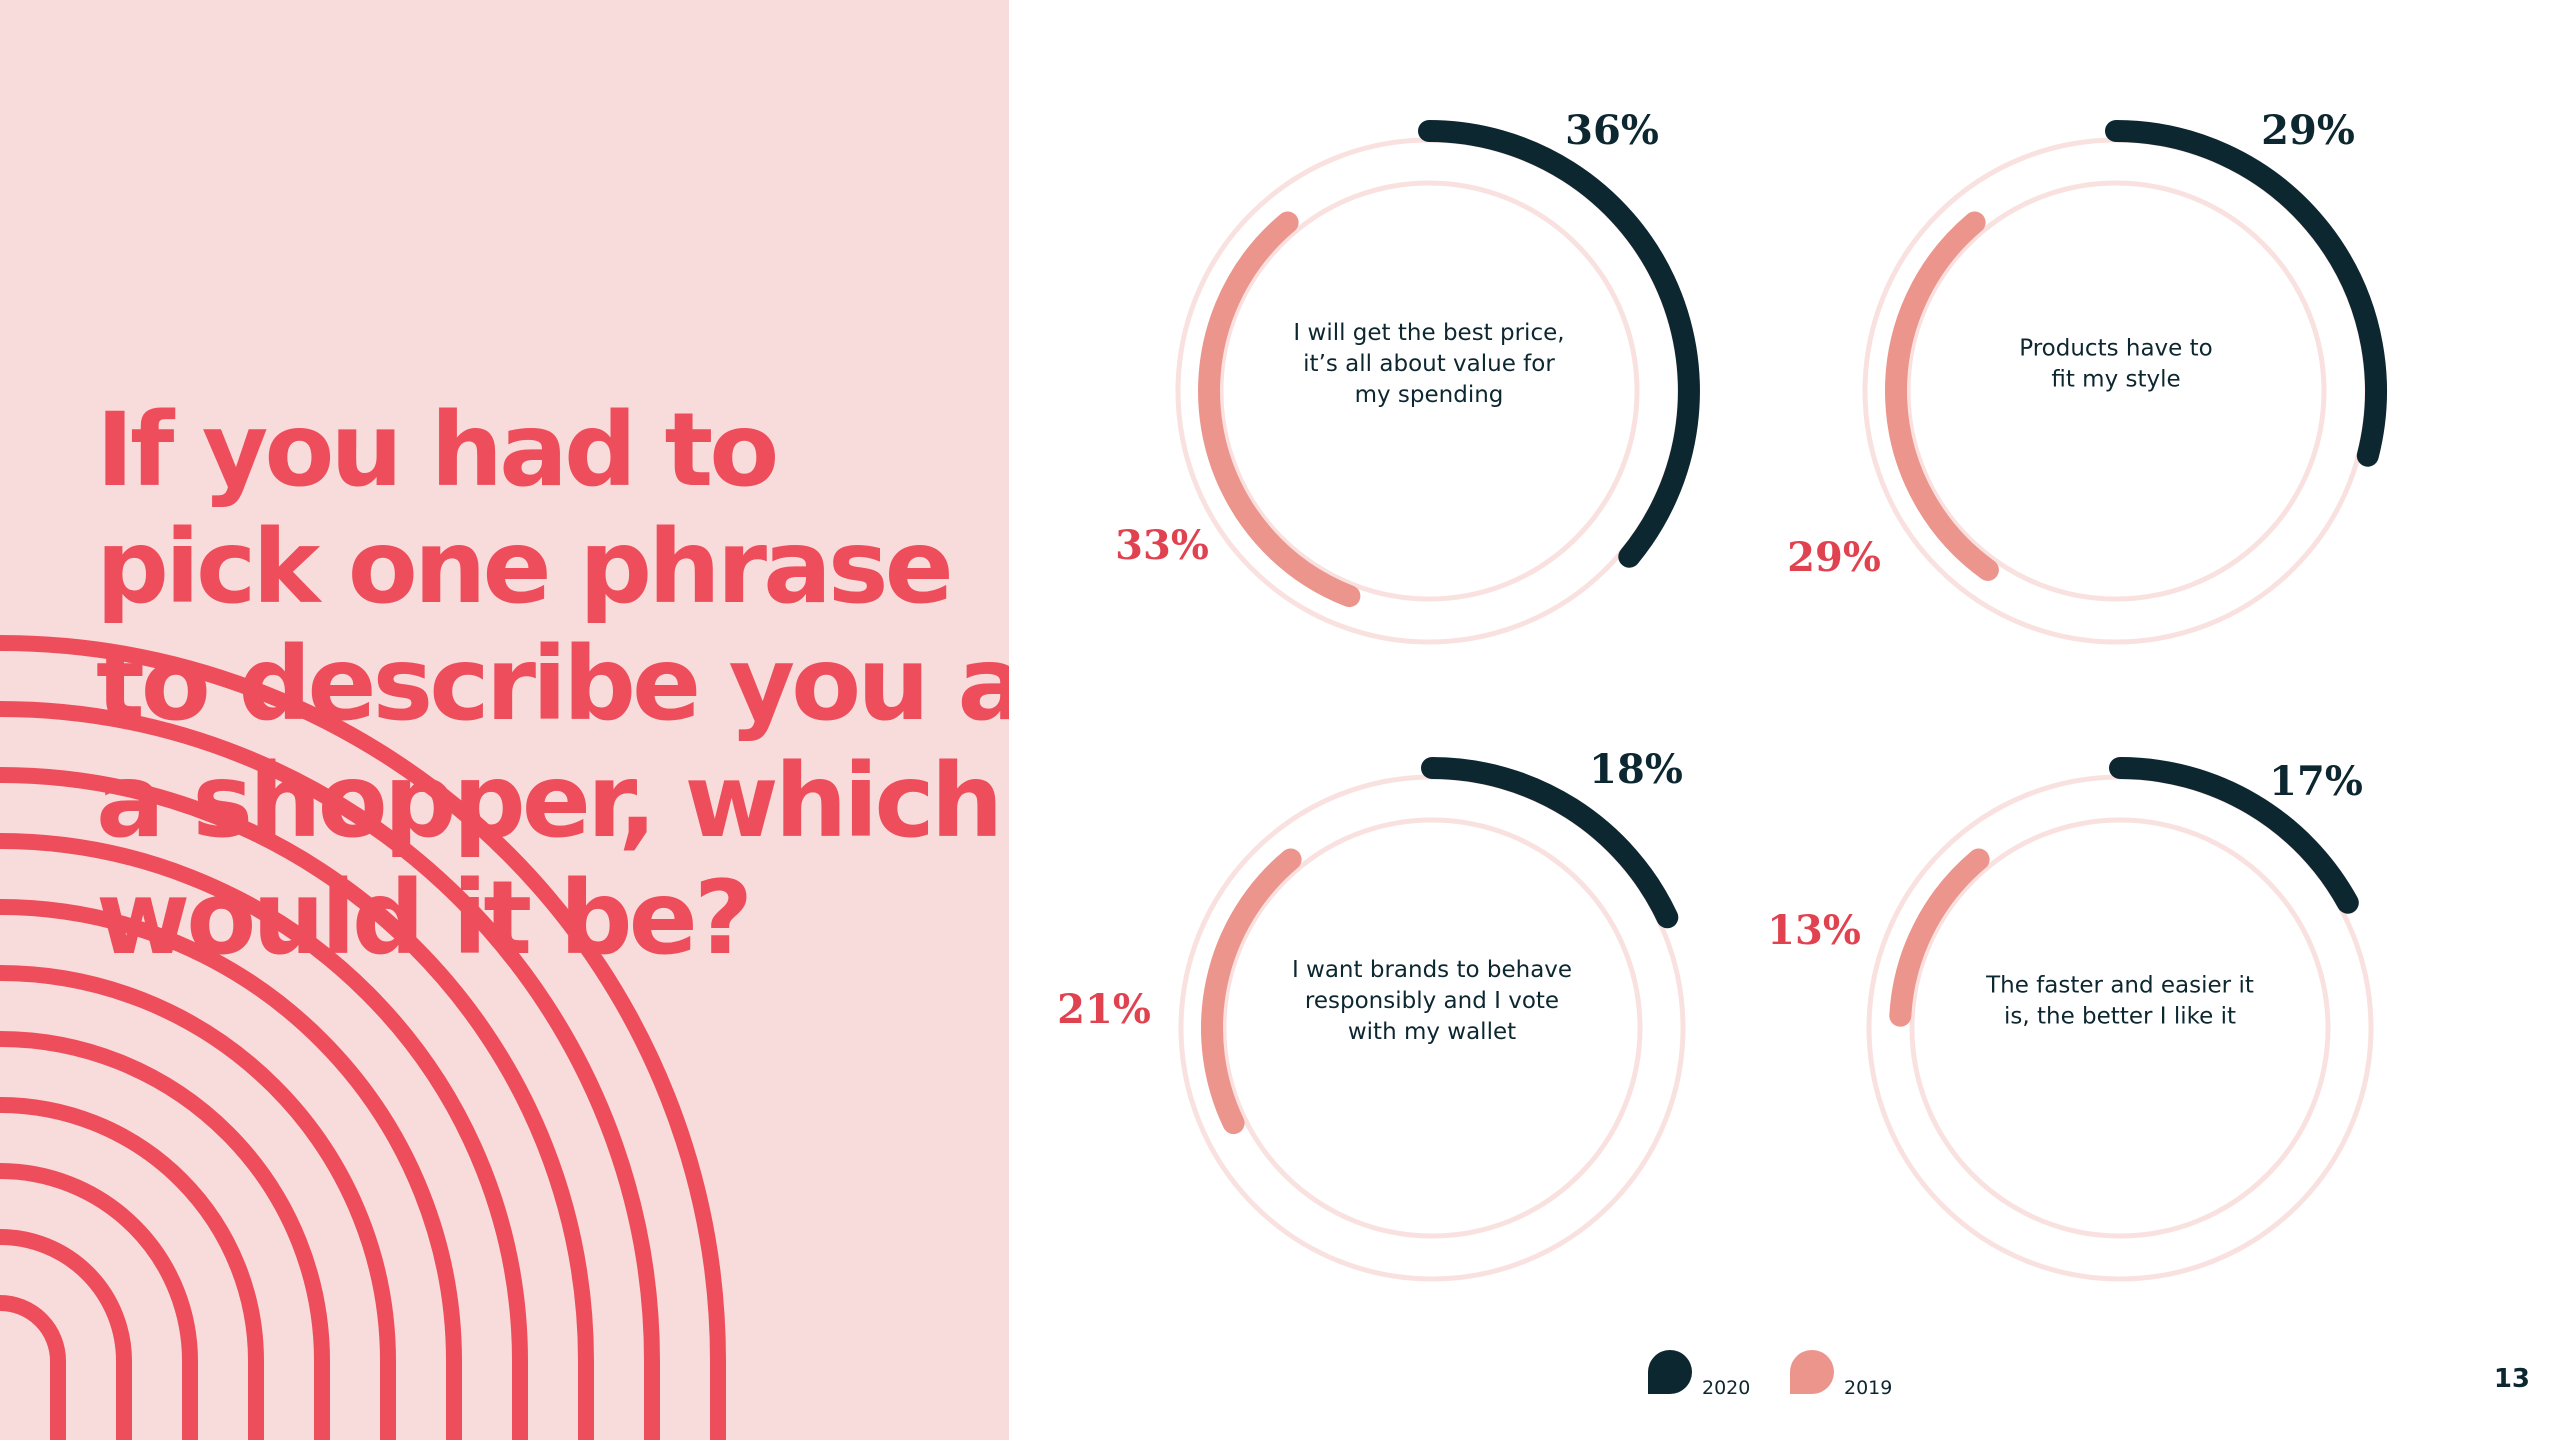  Describe the element at coordinates (1612, 130) in the screenshot. I see `value-label-2020: 36%` at that location.